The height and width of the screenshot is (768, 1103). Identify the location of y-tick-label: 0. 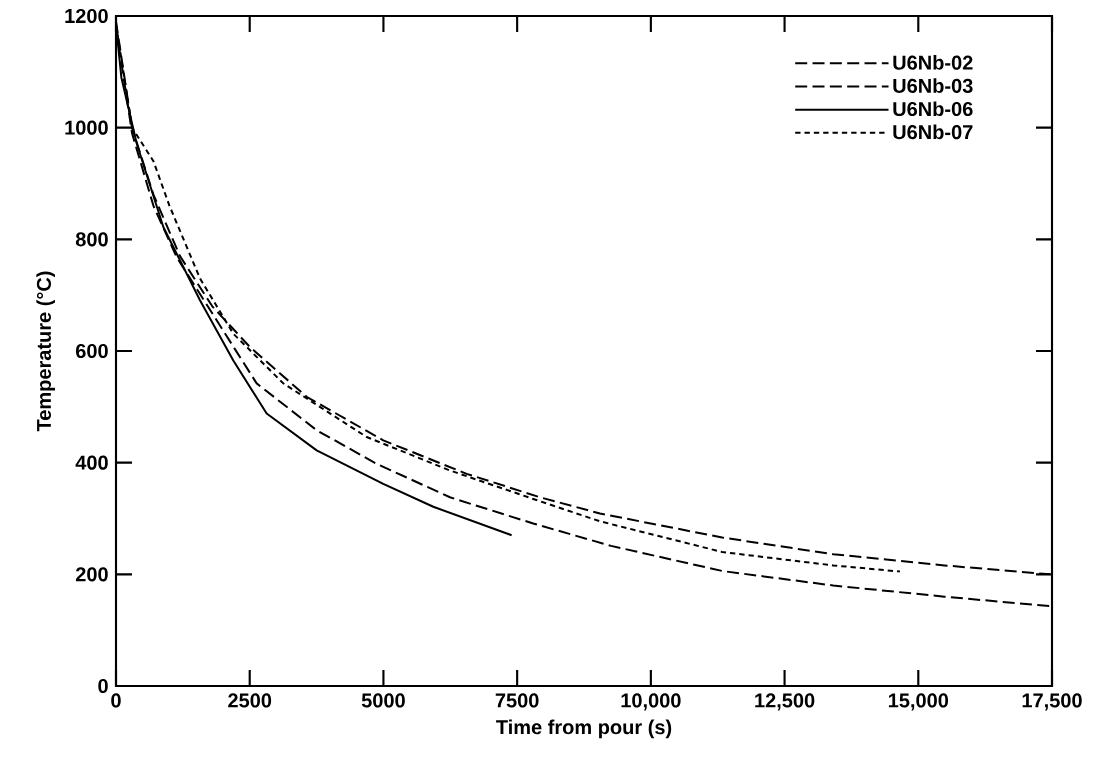
(103, 686).